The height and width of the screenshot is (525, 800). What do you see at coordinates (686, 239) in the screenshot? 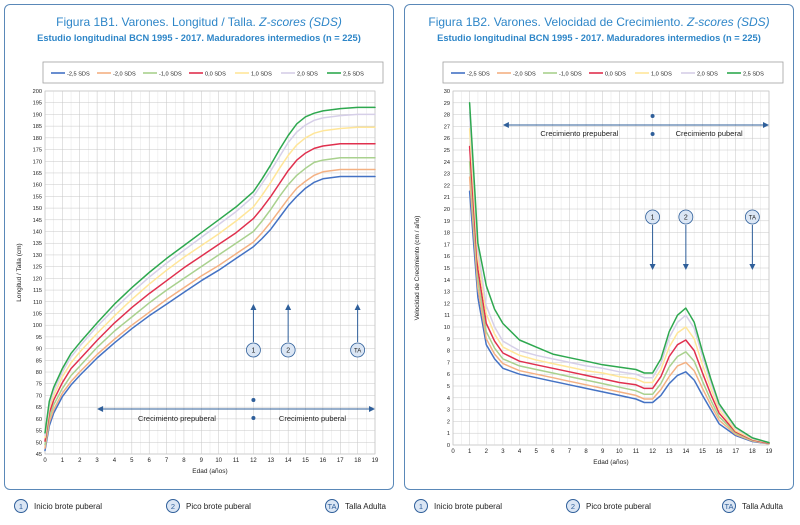
I see `marker-2: 2` at bounding box center [686, 239].